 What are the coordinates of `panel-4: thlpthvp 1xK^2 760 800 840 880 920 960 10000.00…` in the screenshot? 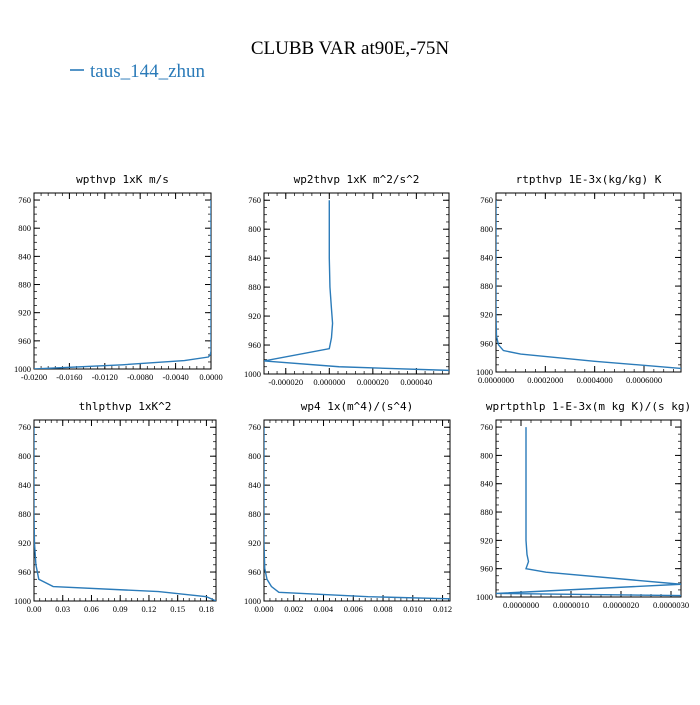 It's located at (115, 507).